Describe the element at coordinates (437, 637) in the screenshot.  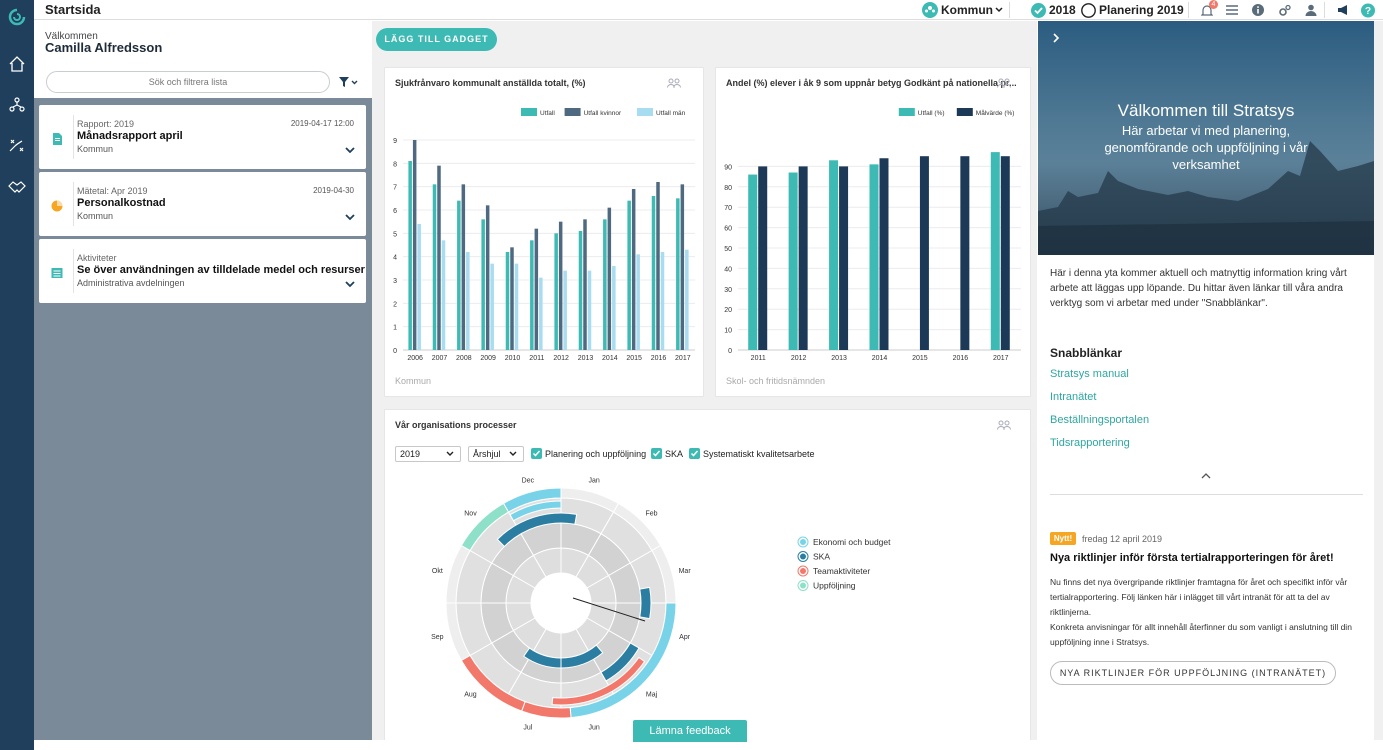
I see `month-label: Sep` at that location.